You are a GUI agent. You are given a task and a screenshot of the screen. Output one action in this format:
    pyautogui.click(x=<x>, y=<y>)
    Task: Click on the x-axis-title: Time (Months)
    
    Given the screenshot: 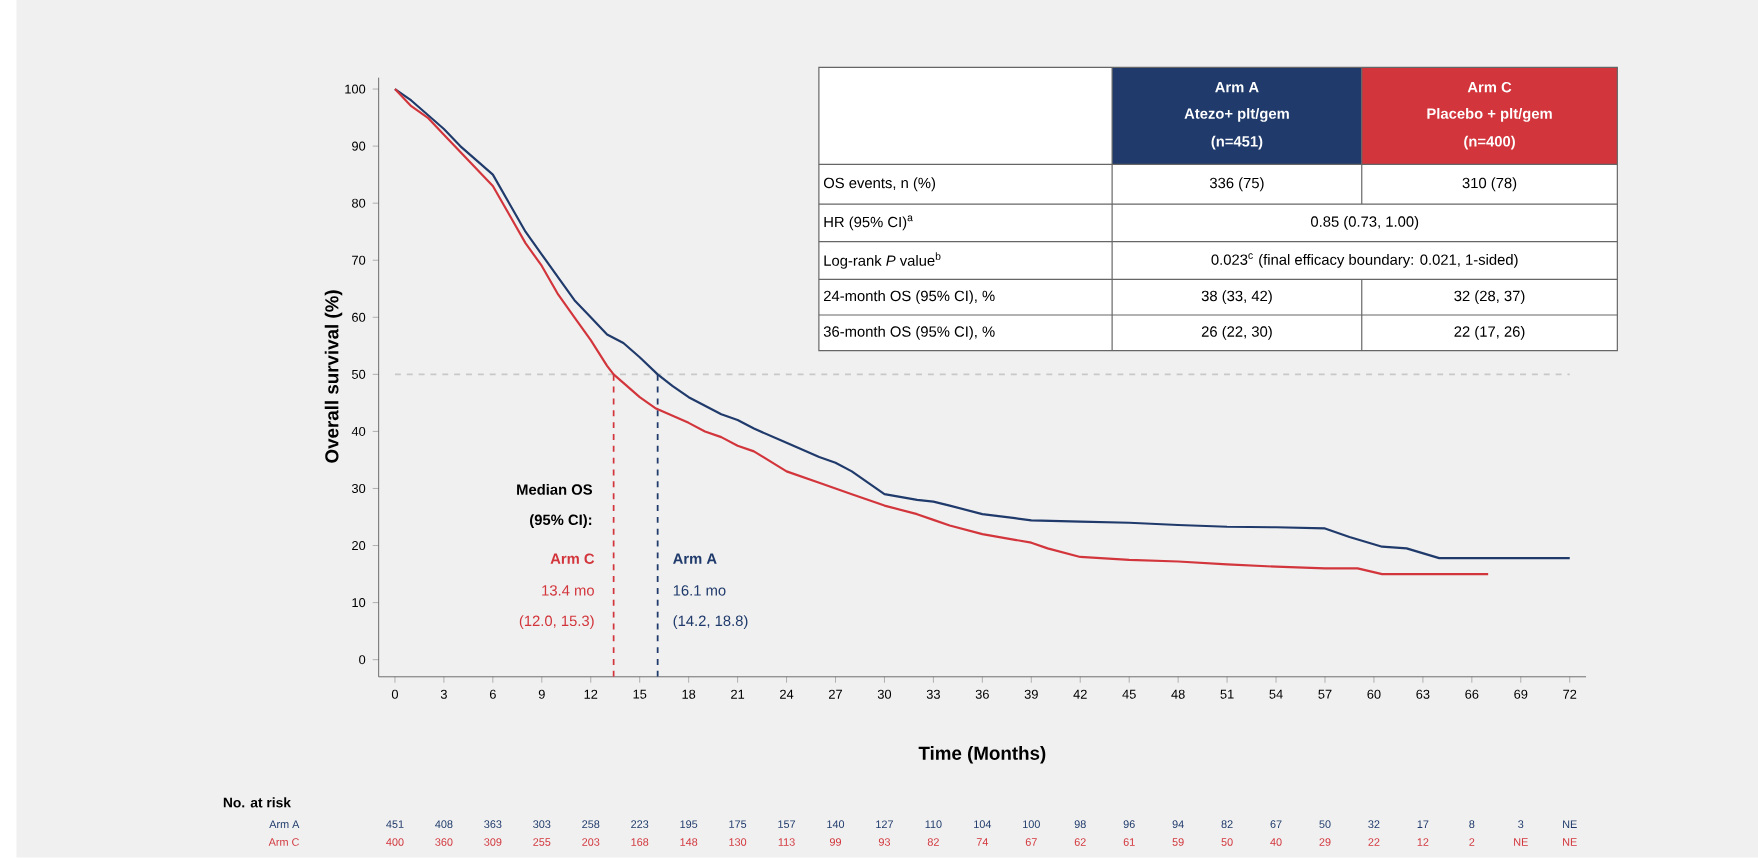 What is the action you would take?
    pyautogui.click(x=982, y=755)
    